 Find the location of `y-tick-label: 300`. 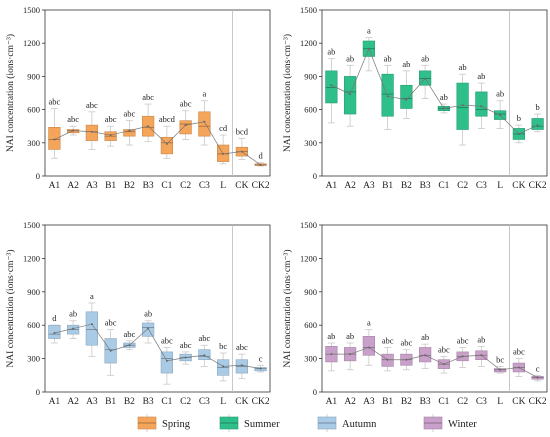

y-tick-label: 300 is located at coordinates (310, 143).